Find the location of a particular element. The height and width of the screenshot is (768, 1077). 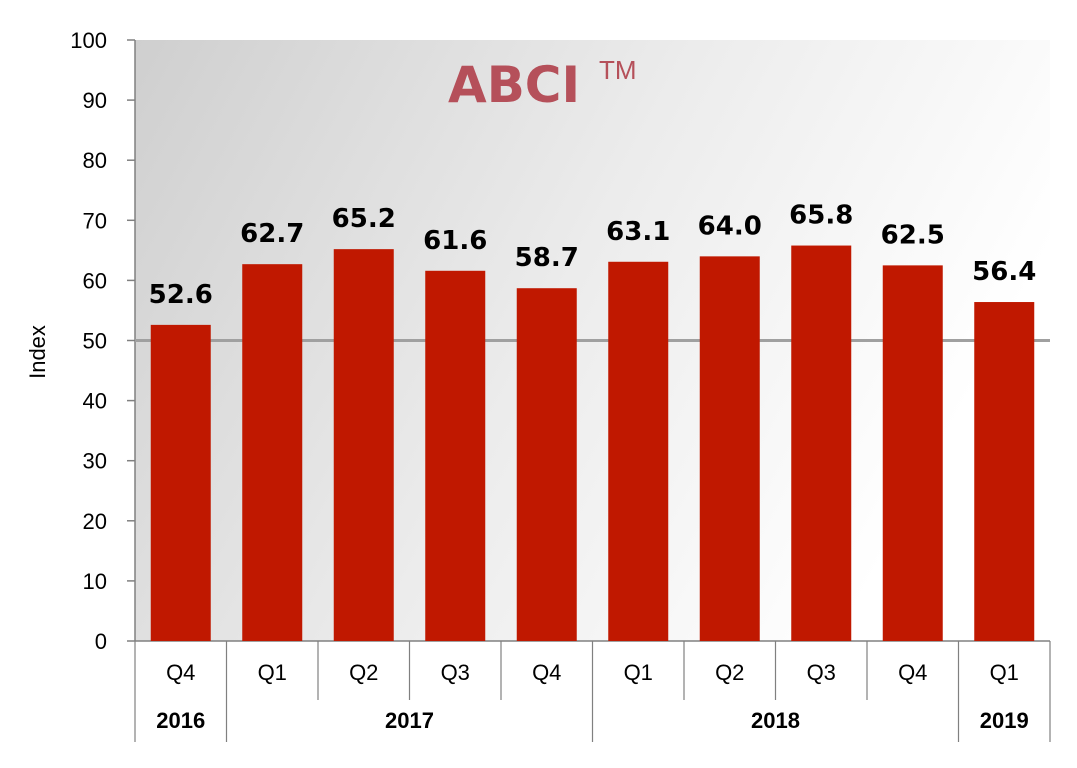

y-tick-label: 80 is located at coordinates (95, 160).